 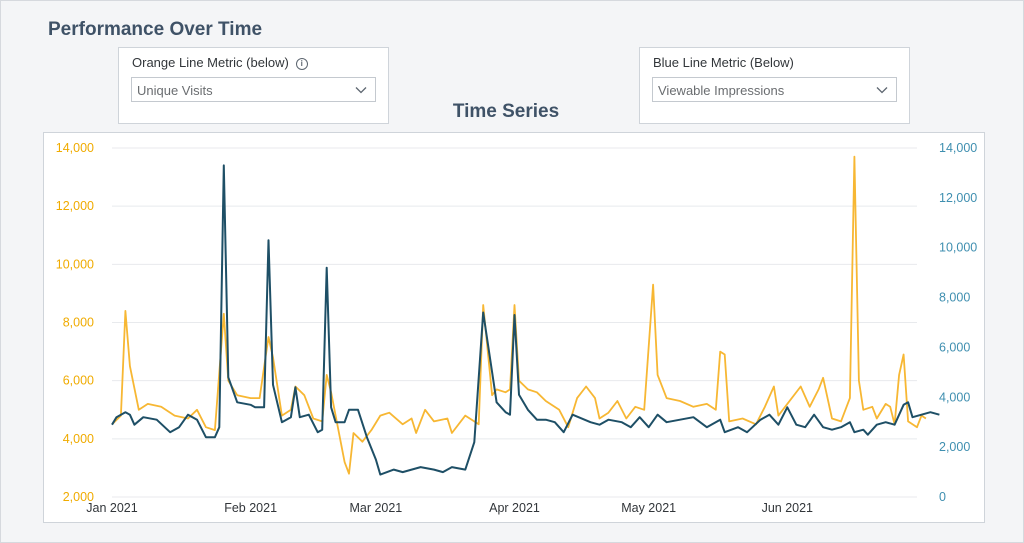 I want to click on y-right-tick-label: 14,000, so click(x=958, y=148).